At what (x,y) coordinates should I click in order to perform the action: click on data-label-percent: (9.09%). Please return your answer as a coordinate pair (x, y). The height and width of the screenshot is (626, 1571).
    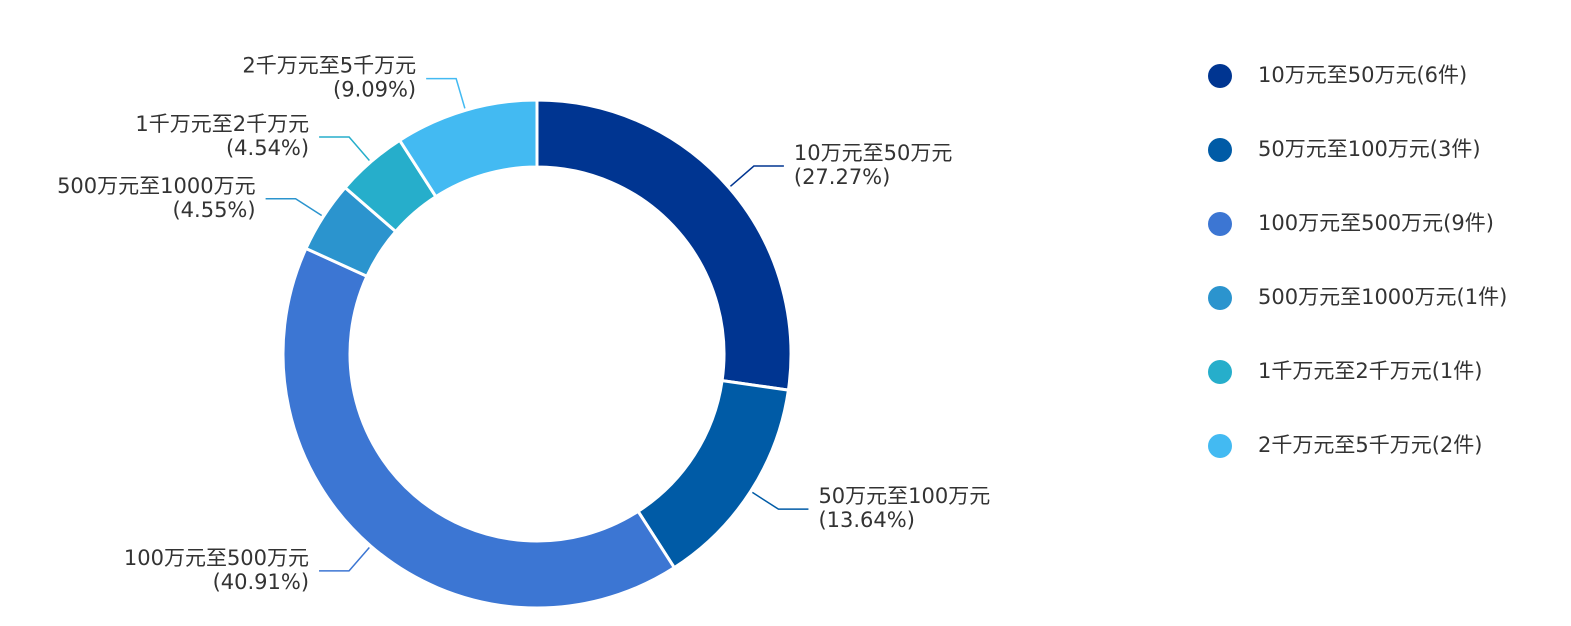
    Looking at the image, I should click on (374, 90).